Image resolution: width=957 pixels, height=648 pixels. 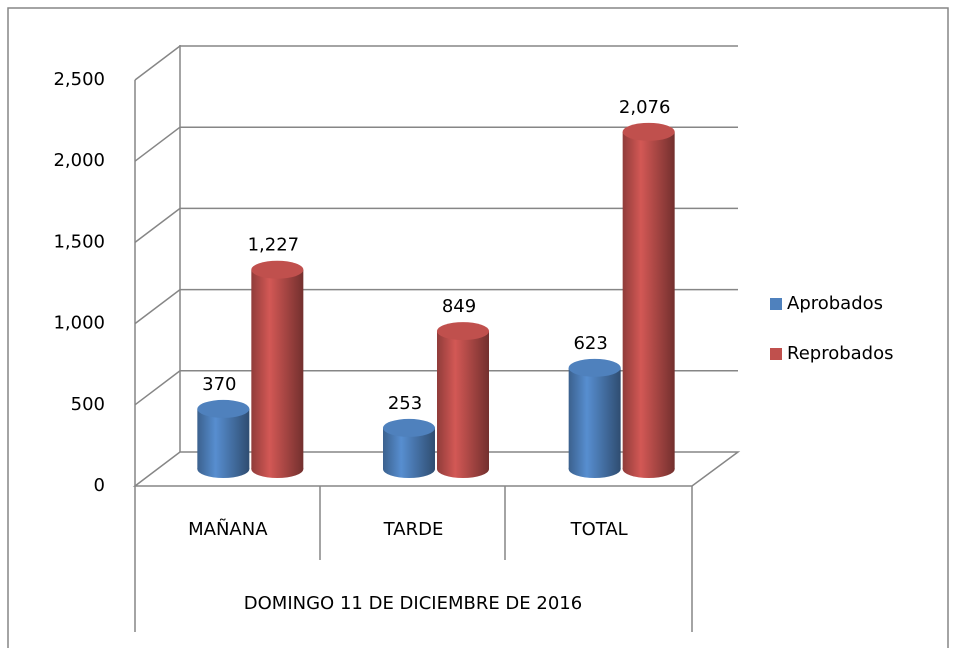 What do you see at coordinates (219, 384) in the screenshot?
I see `data-label: 370` at bounding box center [219, 384].